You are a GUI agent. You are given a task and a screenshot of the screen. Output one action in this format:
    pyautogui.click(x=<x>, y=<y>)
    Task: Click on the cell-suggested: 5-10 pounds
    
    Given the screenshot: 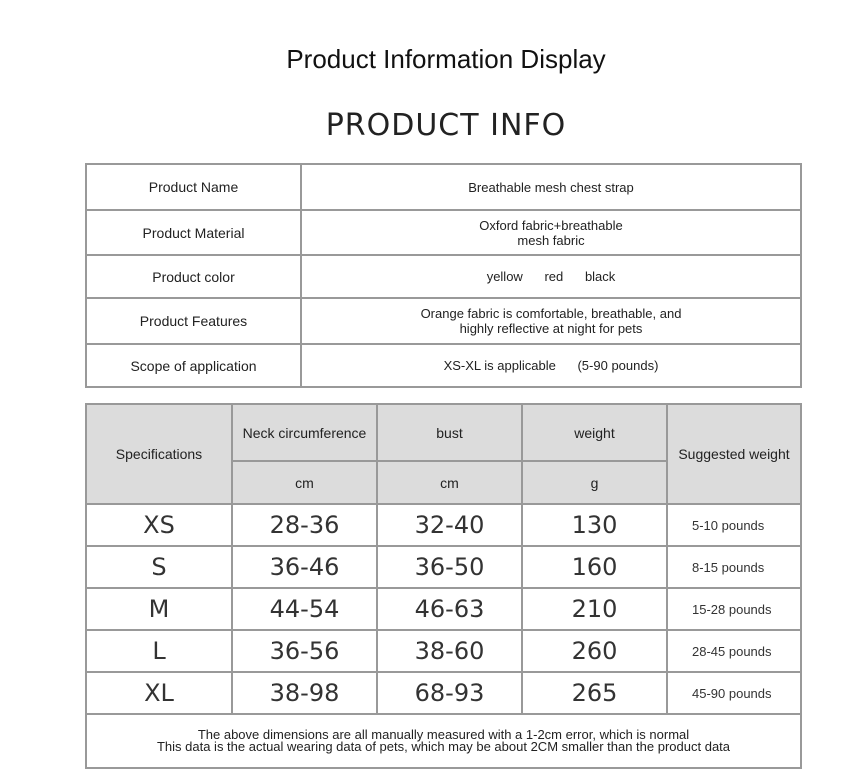 What is the action you would take?
    pyautogui.click(x=734, y=525)
    